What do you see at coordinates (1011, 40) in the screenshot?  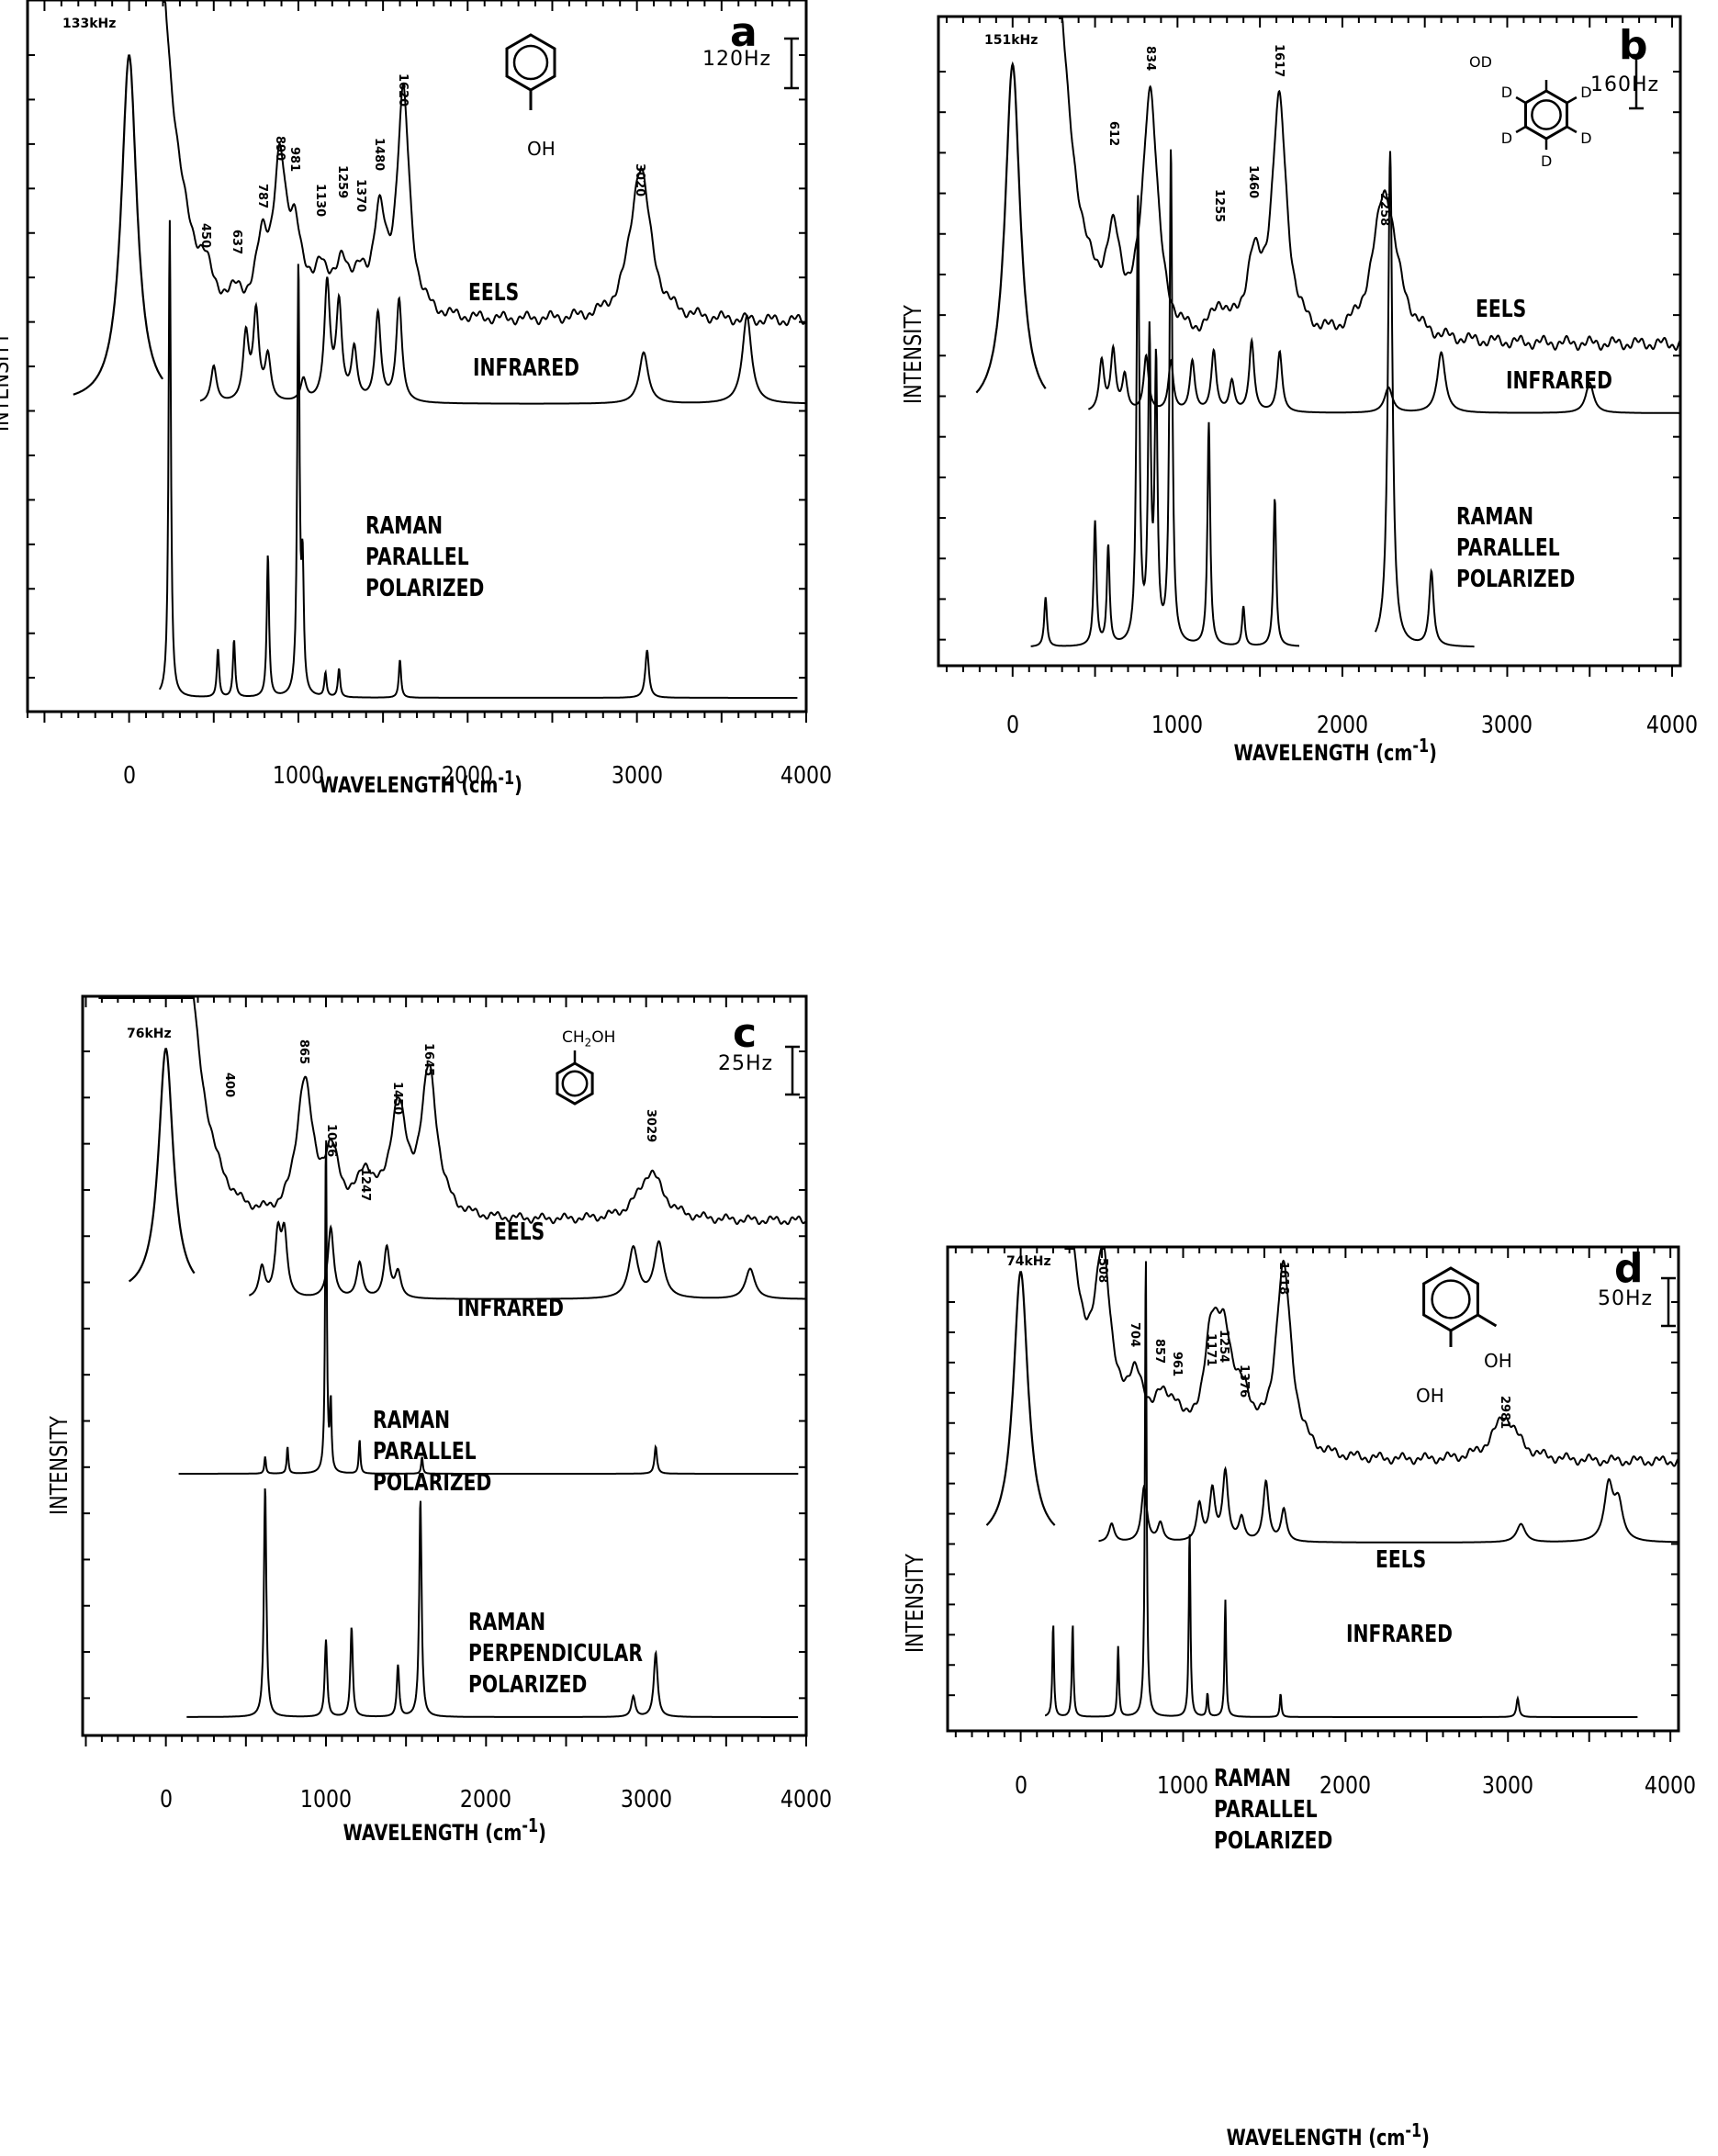 I see `elastic-peak-label: 151kHz` at bounding box center [1011, 40].